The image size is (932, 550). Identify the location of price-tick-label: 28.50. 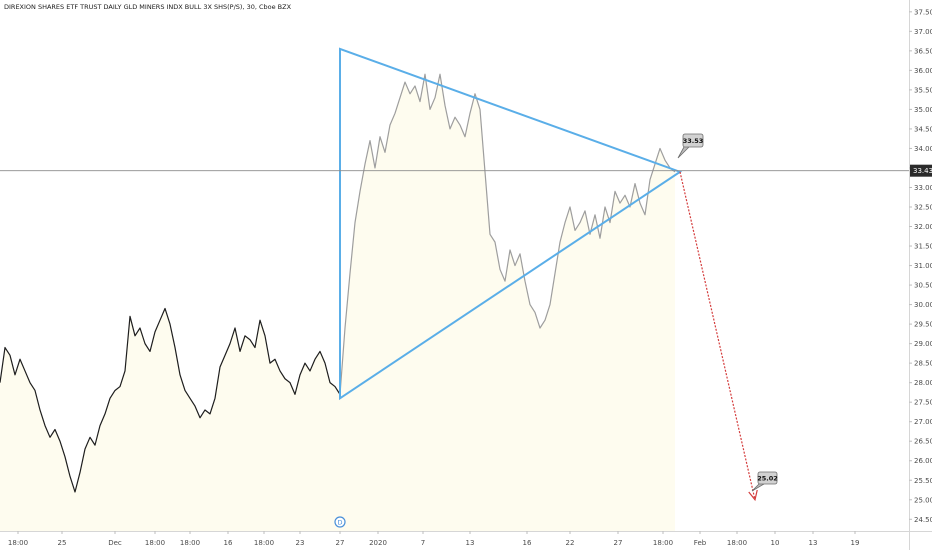
(923, 364).